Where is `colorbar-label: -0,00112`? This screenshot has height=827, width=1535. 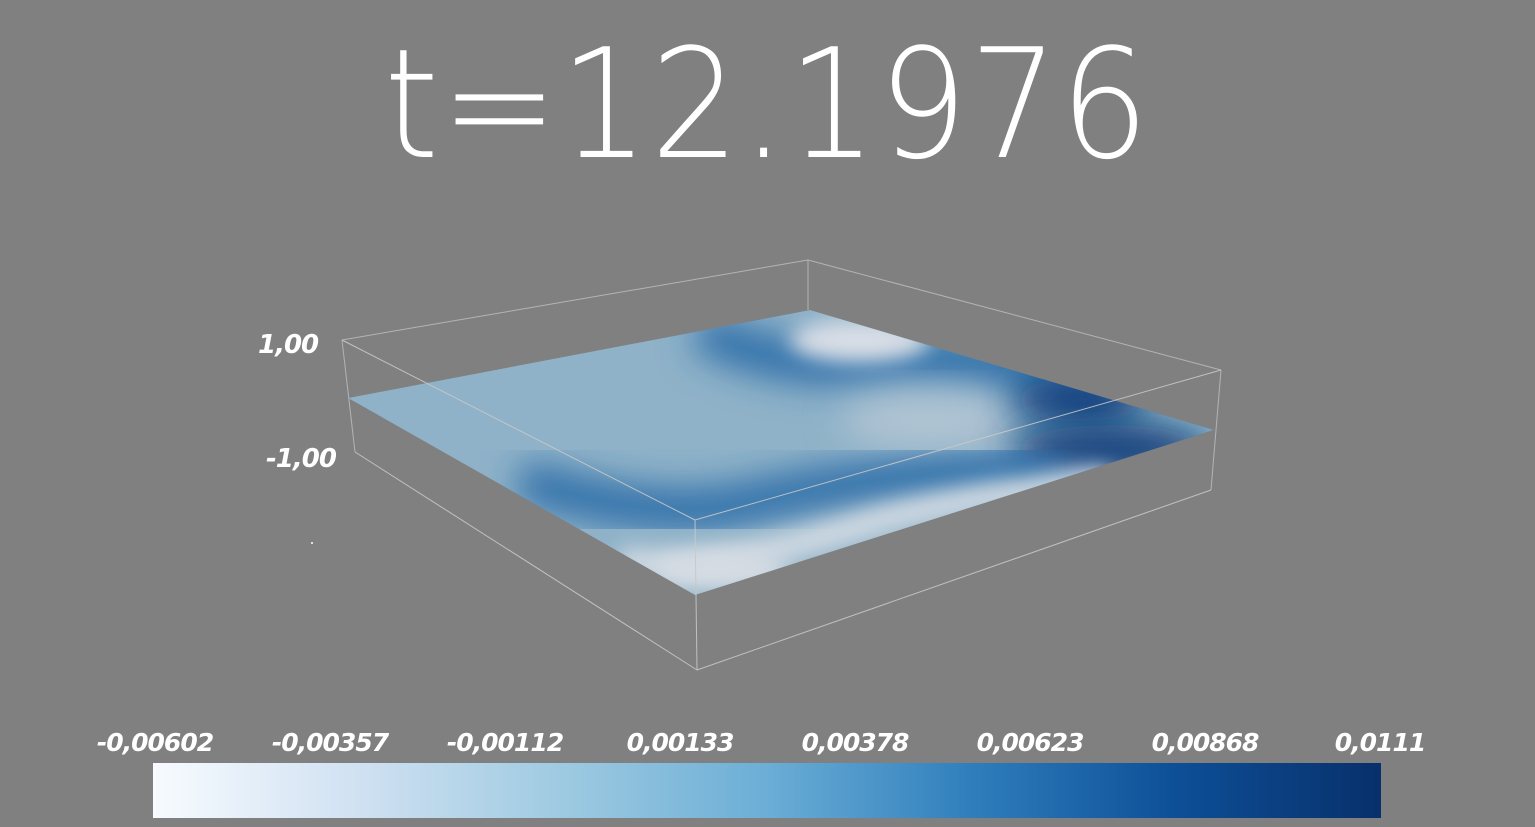 colorbar-label: -0,00112 is located at coordinates (505, 742).